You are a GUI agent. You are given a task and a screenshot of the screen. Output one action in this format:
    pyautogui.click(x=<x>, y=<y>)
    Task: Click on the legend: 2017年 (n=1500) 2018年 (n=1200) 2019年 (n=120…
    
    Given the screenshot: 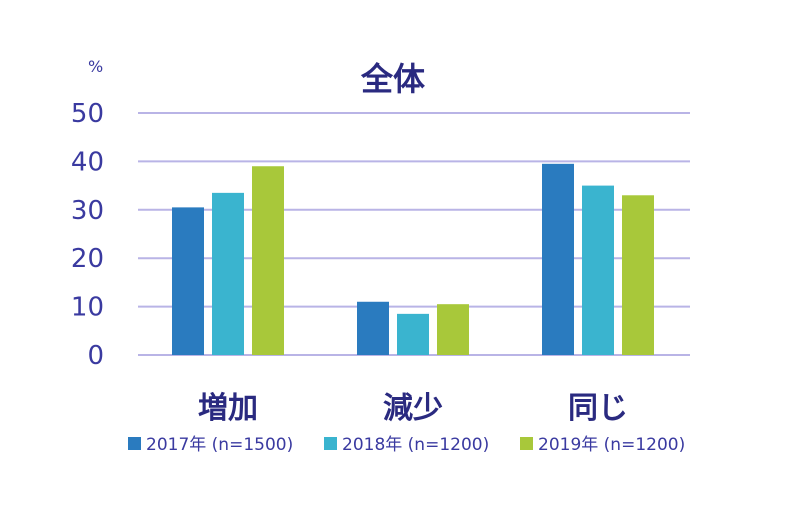 What is the action you would take?
    pyautogui.click(x=406, y=445)
    